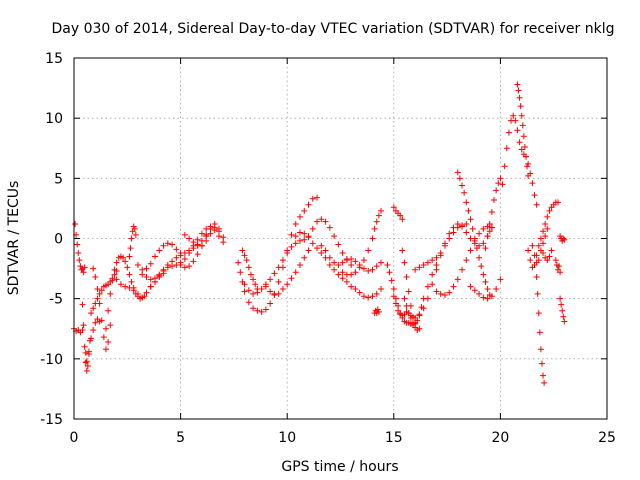 This screenshot has width=640, height=480. Describe the element at coordinates (54, 119) in the screenshot. I see `y-tick-label: 10` at that location.